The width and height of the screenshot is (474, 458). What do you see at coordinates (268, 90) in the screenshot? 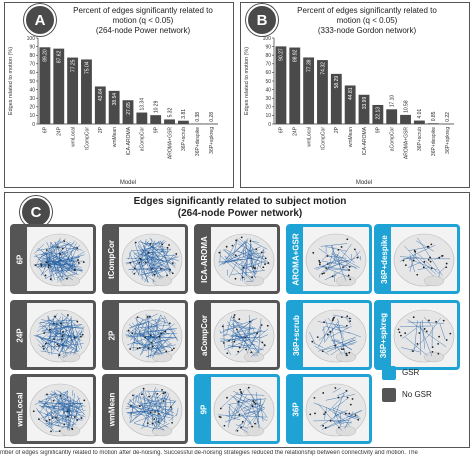
I see `y-tick-label: 40` at bounding box center [268, 90].